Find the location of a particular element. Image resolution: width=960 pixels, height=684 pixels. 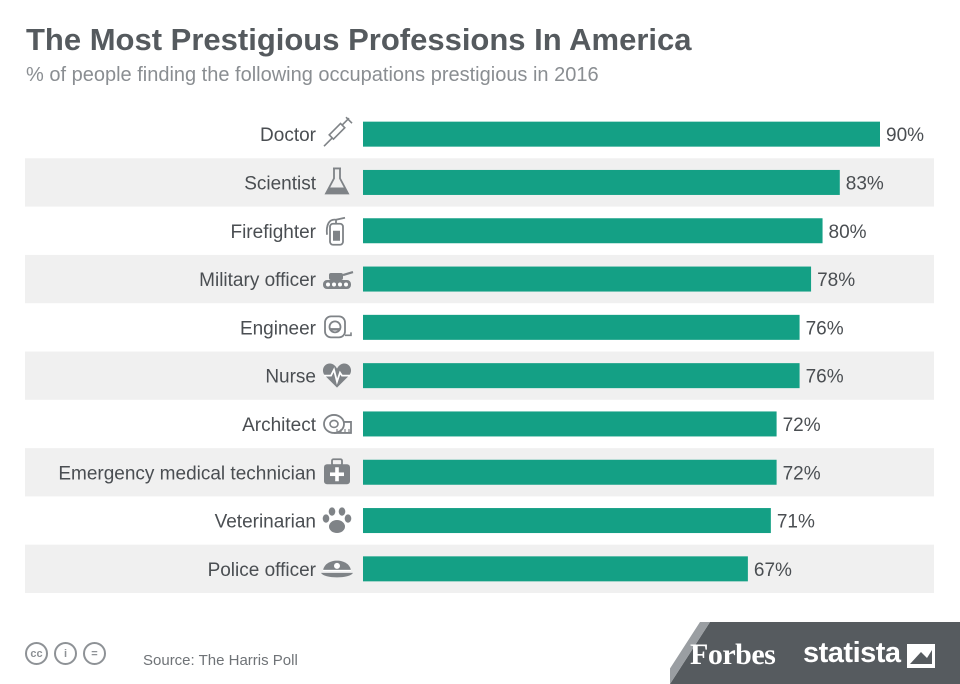

police-cap-icon is located at coordinates (337, 569).